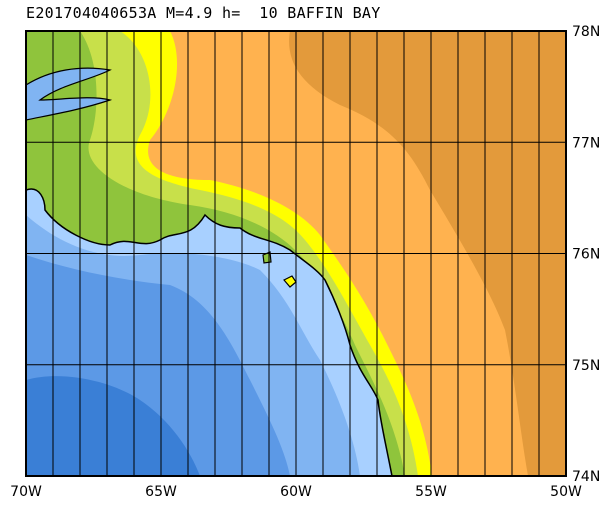 Image resolution: width=611 pixels, height=505 pixels. I want to click on map-title: E201704040653A M=4.9 h= 10 BAFFIN BAY, so click(203, 13).